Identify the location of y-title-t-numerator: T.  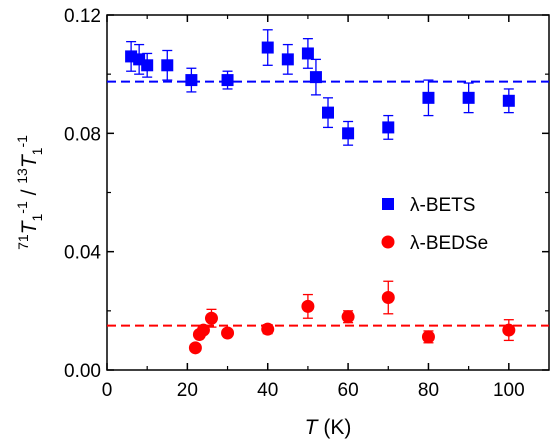
(29, 226).